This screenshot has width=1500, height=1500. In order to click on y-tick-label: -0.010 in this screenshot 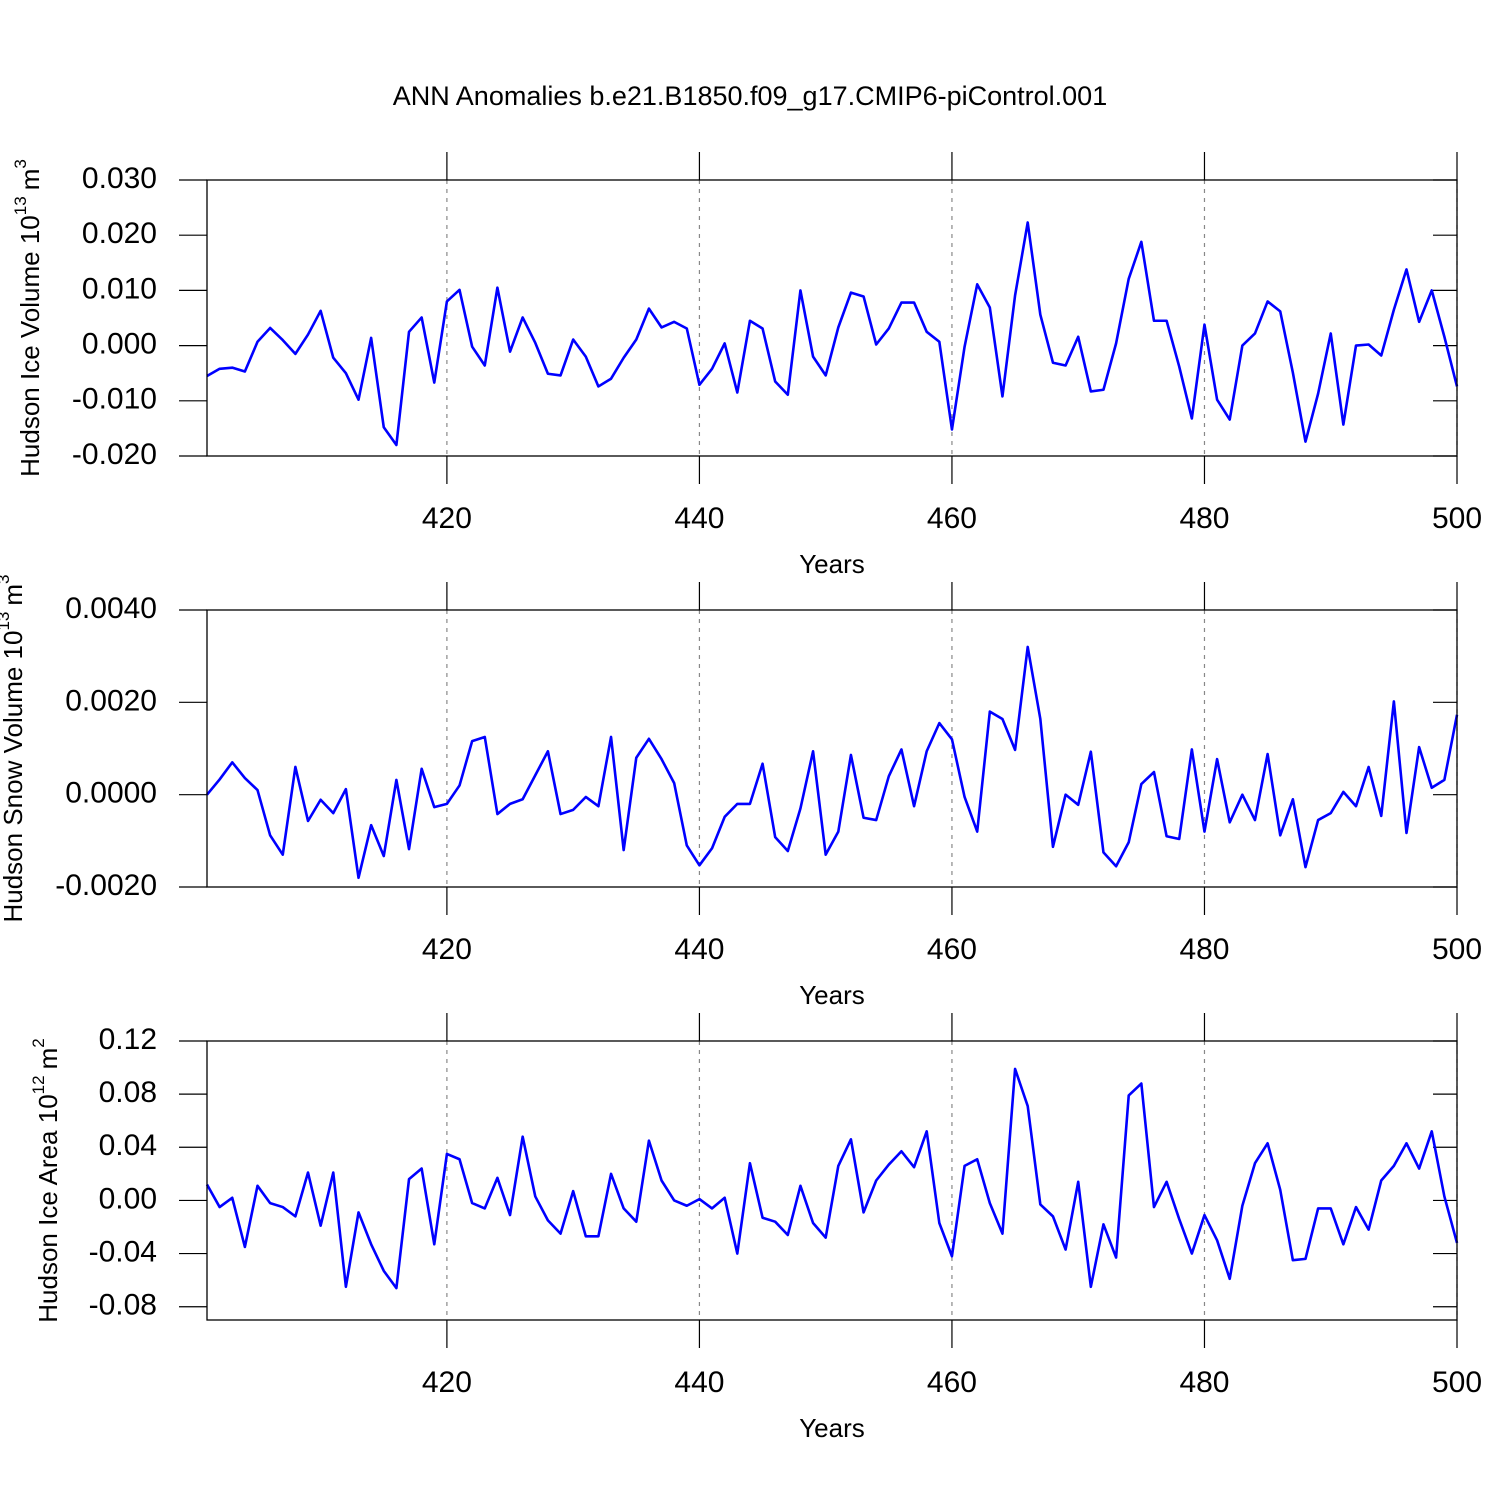, I will do `click(114, 399)`.